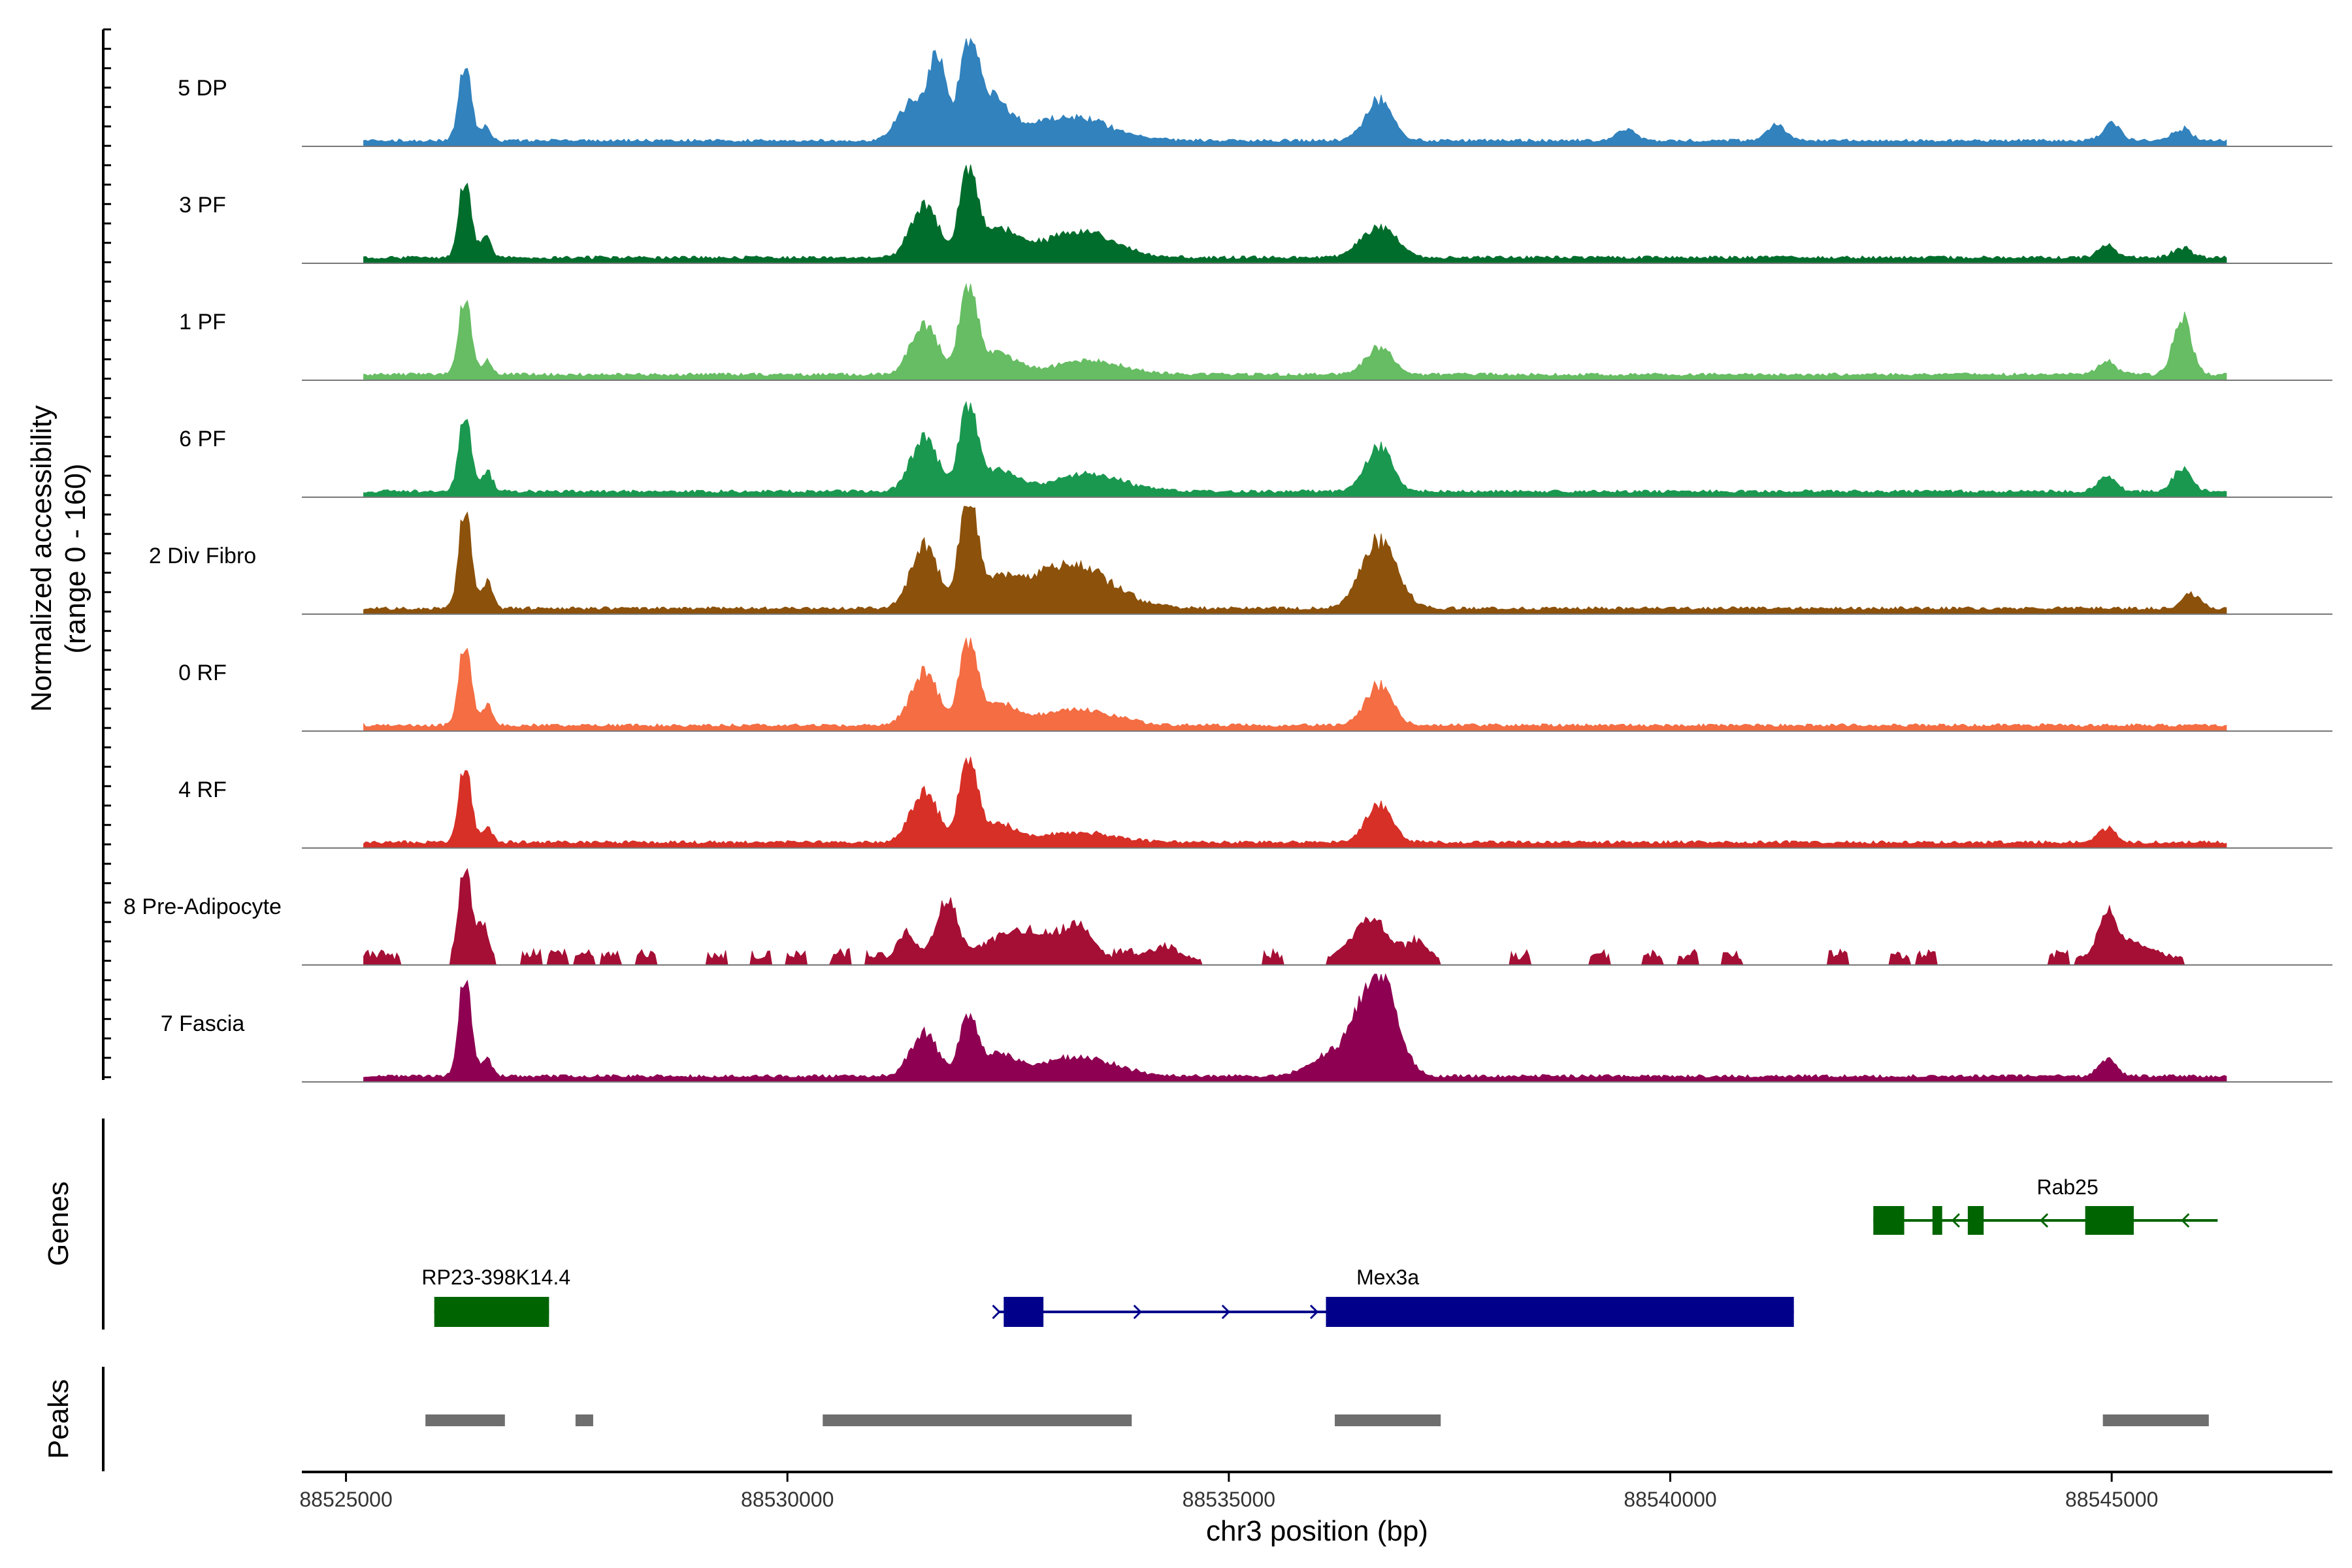 This screenshot has width=2352, height=1568. Describe the element at coordinates (202, 789) in the screenshot. I see `track-label: 4 RF` at that location.